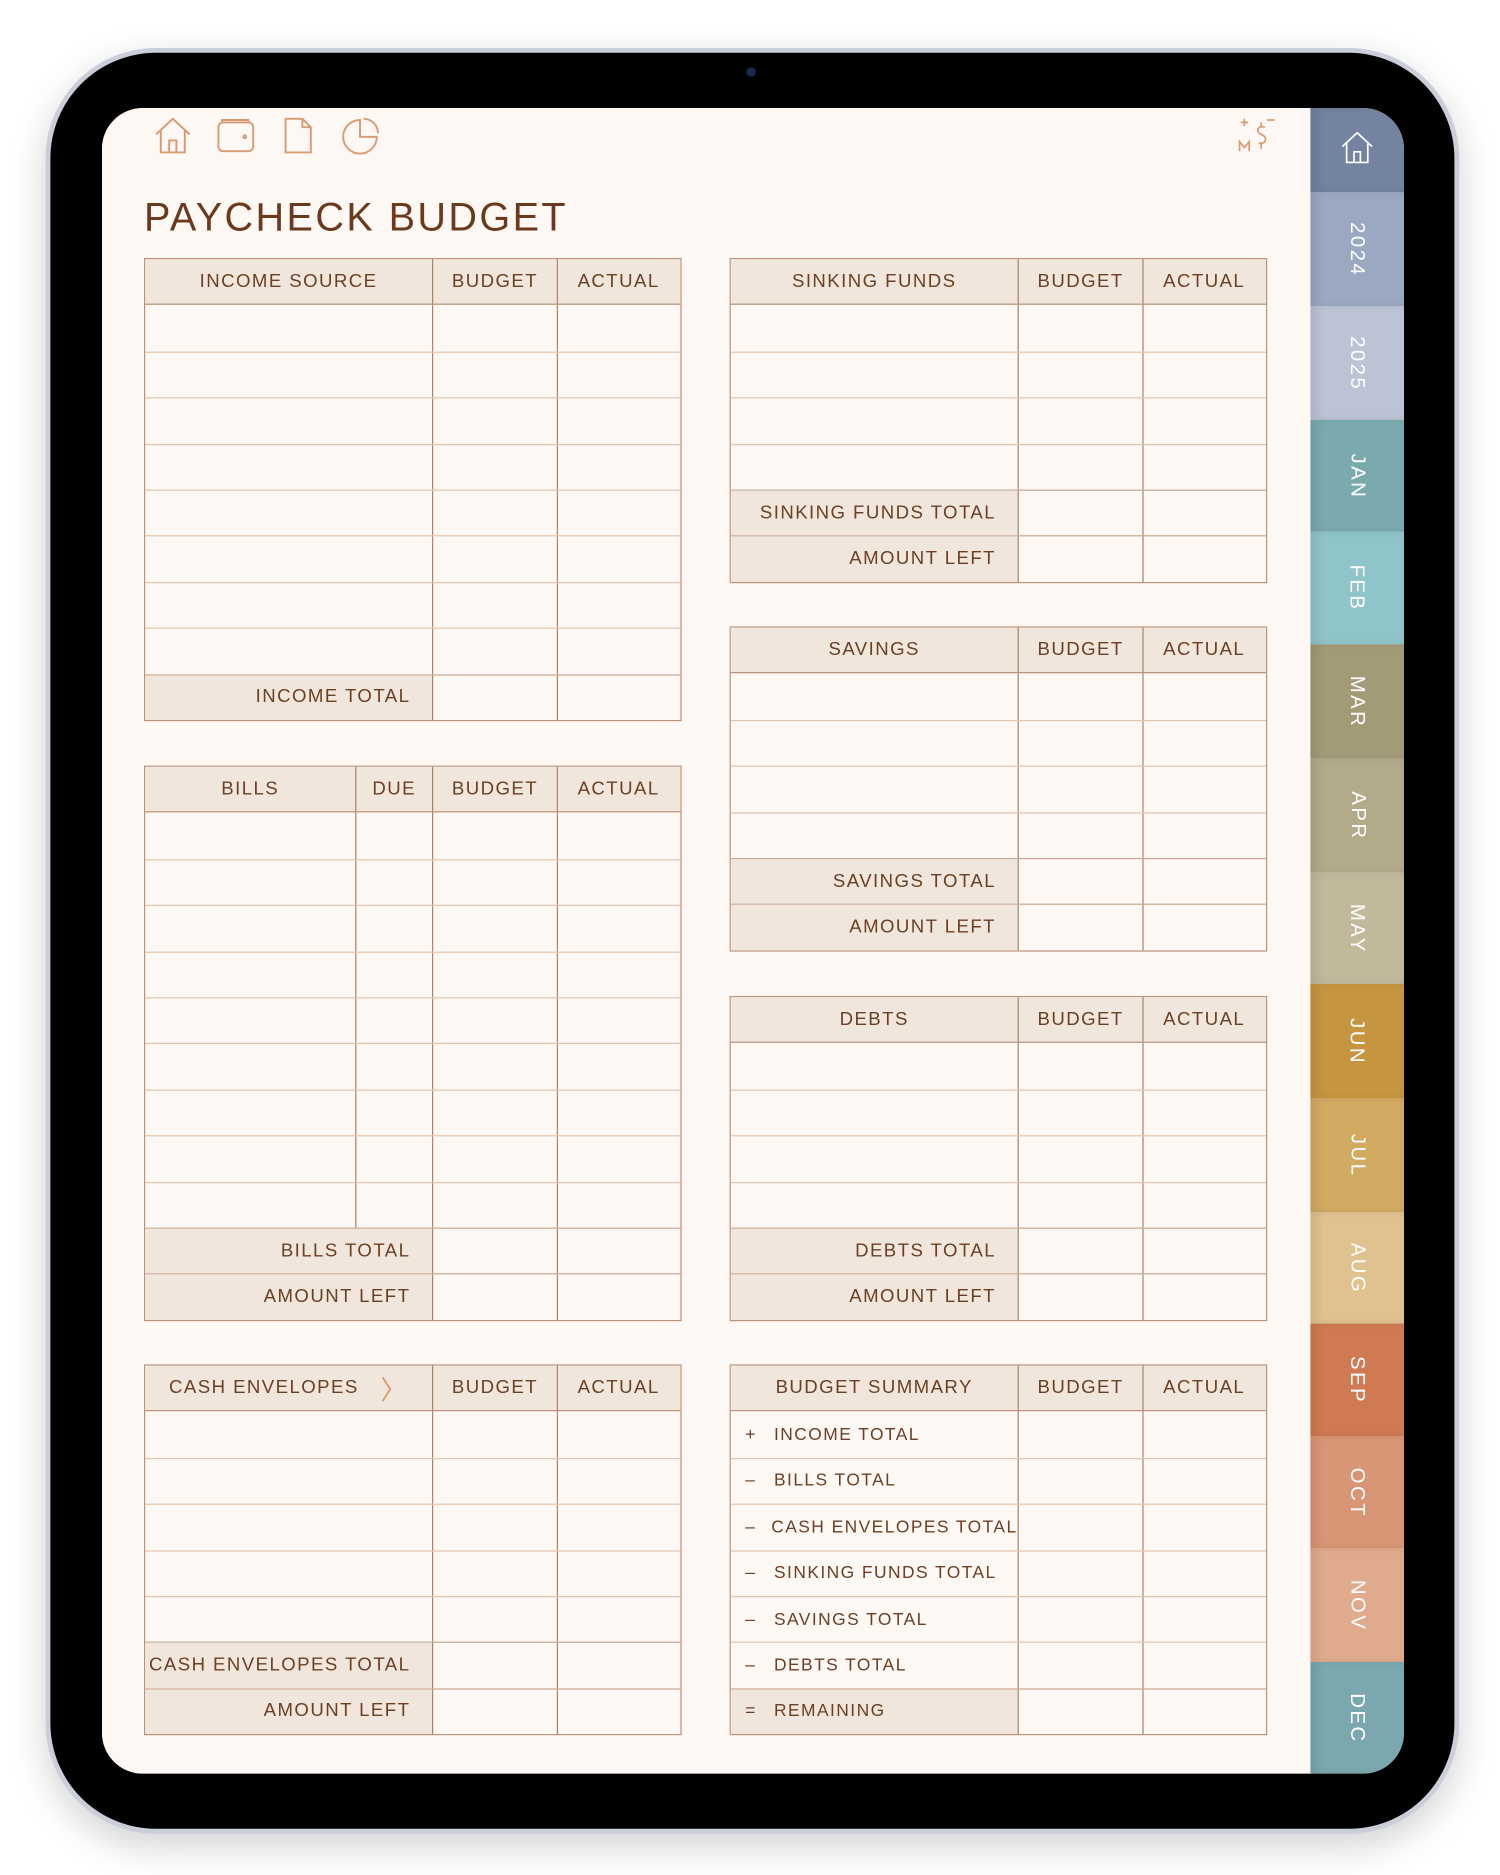  I want to click on tab-2025: 2025, so click(1357, 363).